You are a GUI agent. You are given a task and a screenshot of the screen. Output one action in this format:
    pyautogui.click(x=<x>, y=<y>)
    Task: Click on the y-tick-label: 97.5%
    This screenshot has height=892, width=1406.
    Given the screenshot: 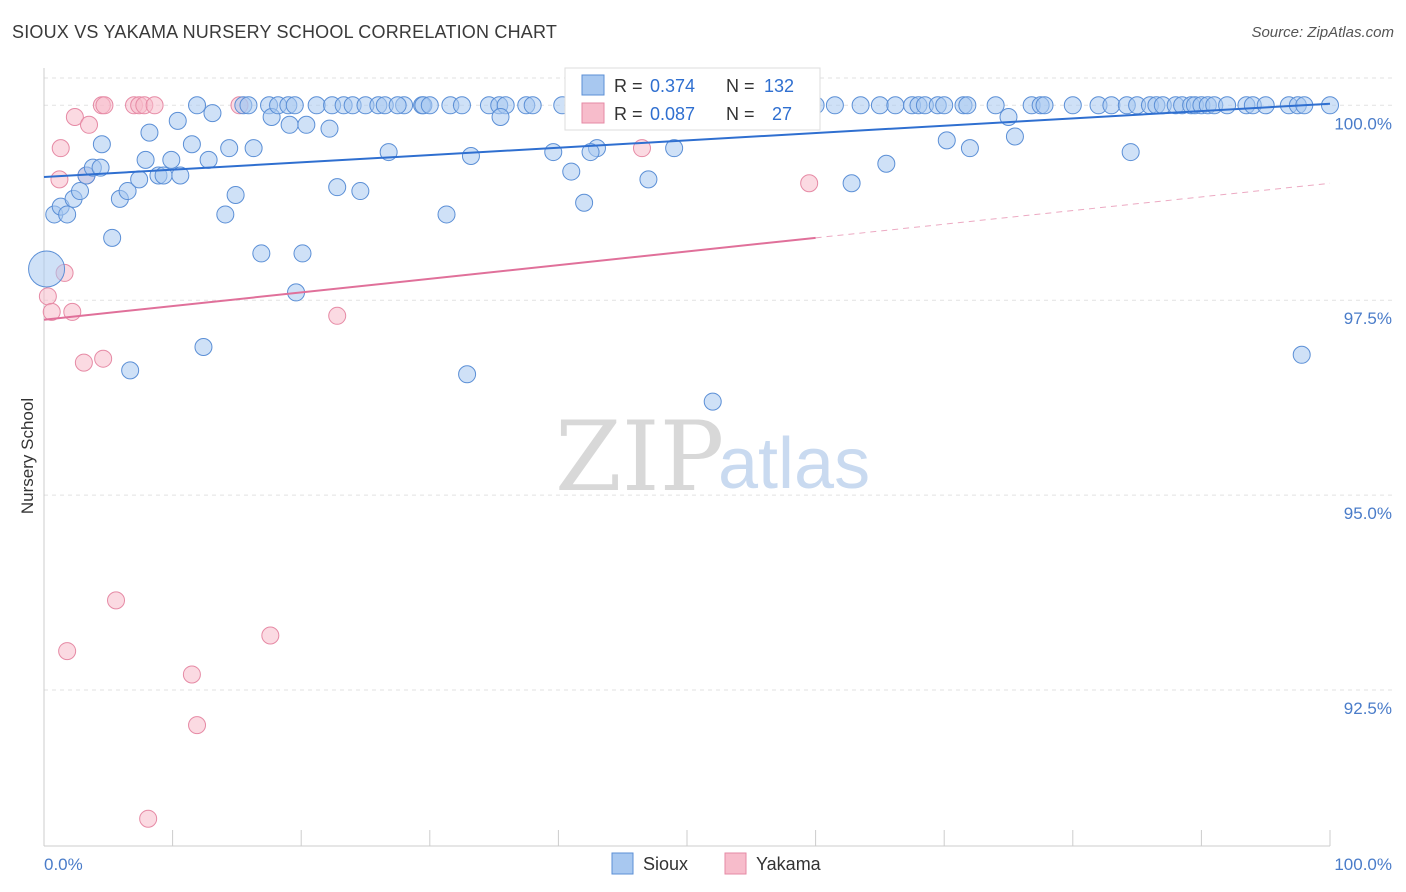 What is the action you would take?
    pyautogui.click(x=1368, y=318)
    